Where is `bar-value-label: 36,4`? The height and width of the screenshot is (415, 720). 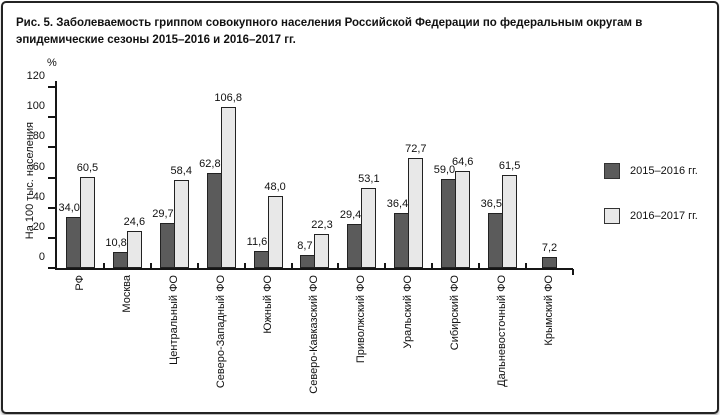 bar-value-label: 36,4 is located at coordinates (397, 204).